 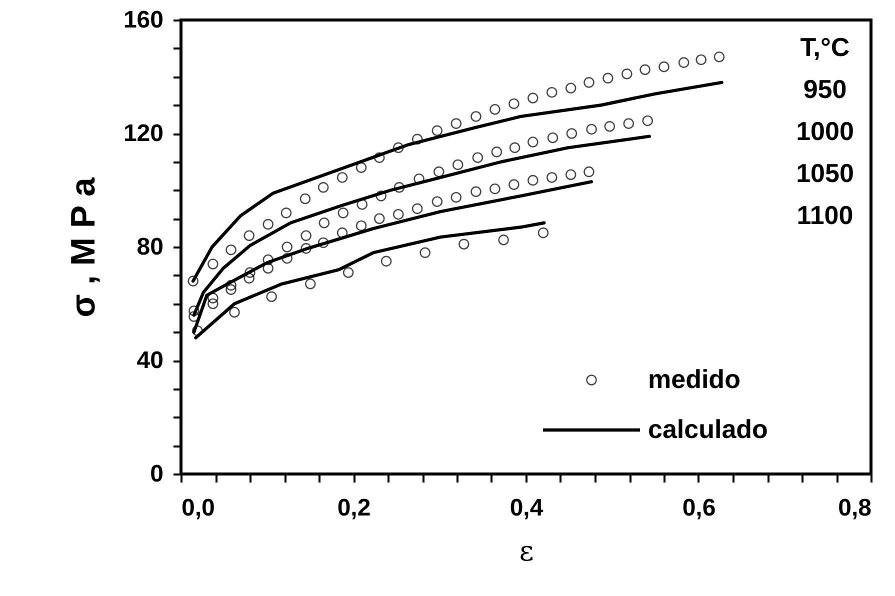 I want to click on x-tick-label: 0,4, so click(x=527, y=508).